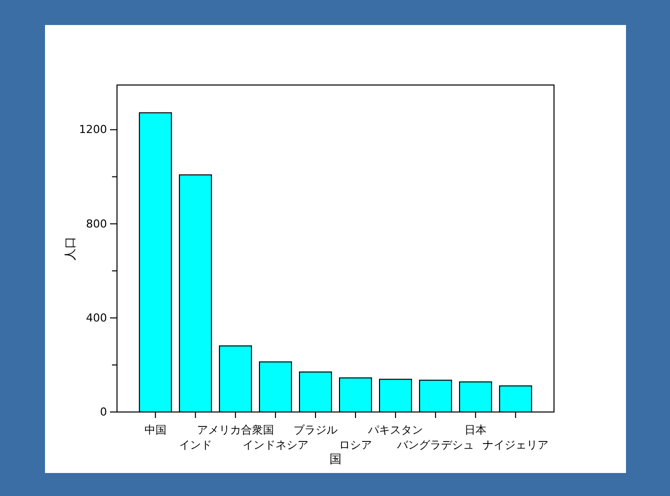  I want to click on y-tick-label: 400, so click(96, 317).